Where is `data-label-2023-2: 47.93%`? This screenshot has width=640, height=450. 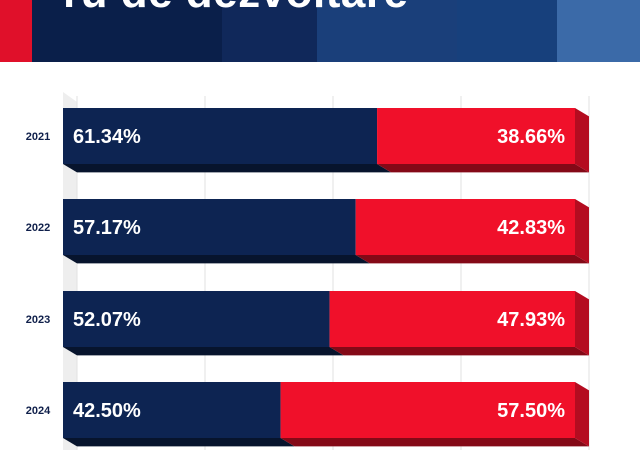
data-label-2023-2: 47.93% is located at coordinates (531, 320).